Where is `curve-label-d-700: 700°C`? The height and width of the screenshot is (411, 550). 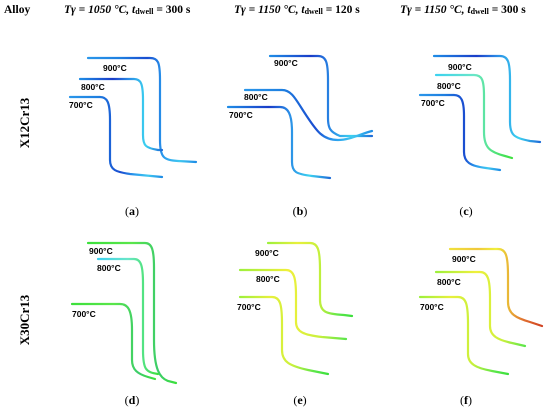
curve-label-d-700: 700°C is located at coordinates (84, 314).